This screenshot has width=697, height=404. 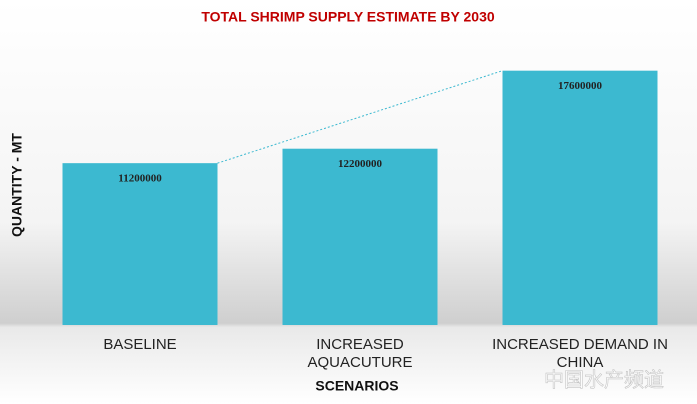 I want to click on value-label: 17600000, so click(x=580, y=86).